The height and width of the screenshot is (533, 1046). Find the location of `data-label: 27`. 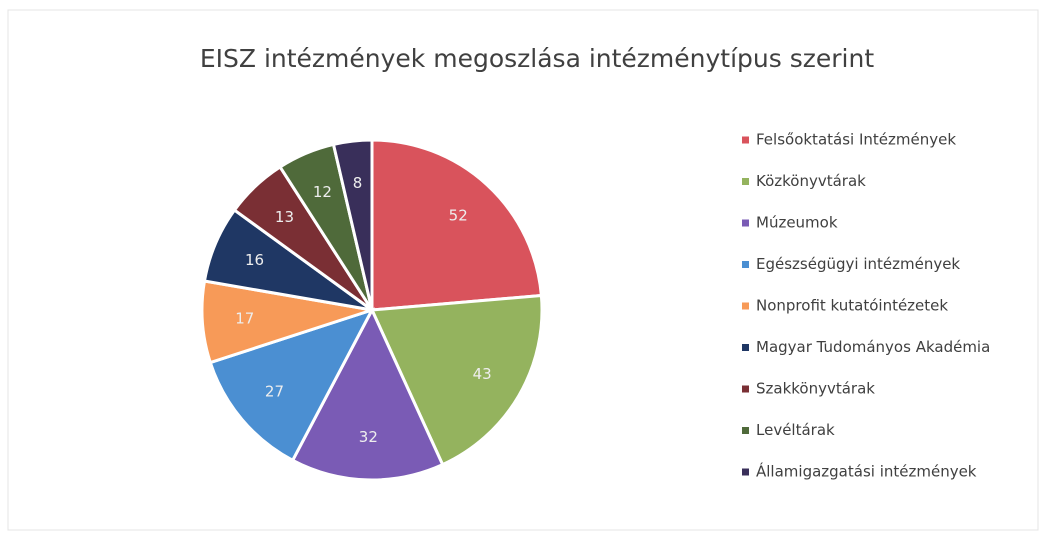

data-label: 27 is located at coordinates (274, 392).